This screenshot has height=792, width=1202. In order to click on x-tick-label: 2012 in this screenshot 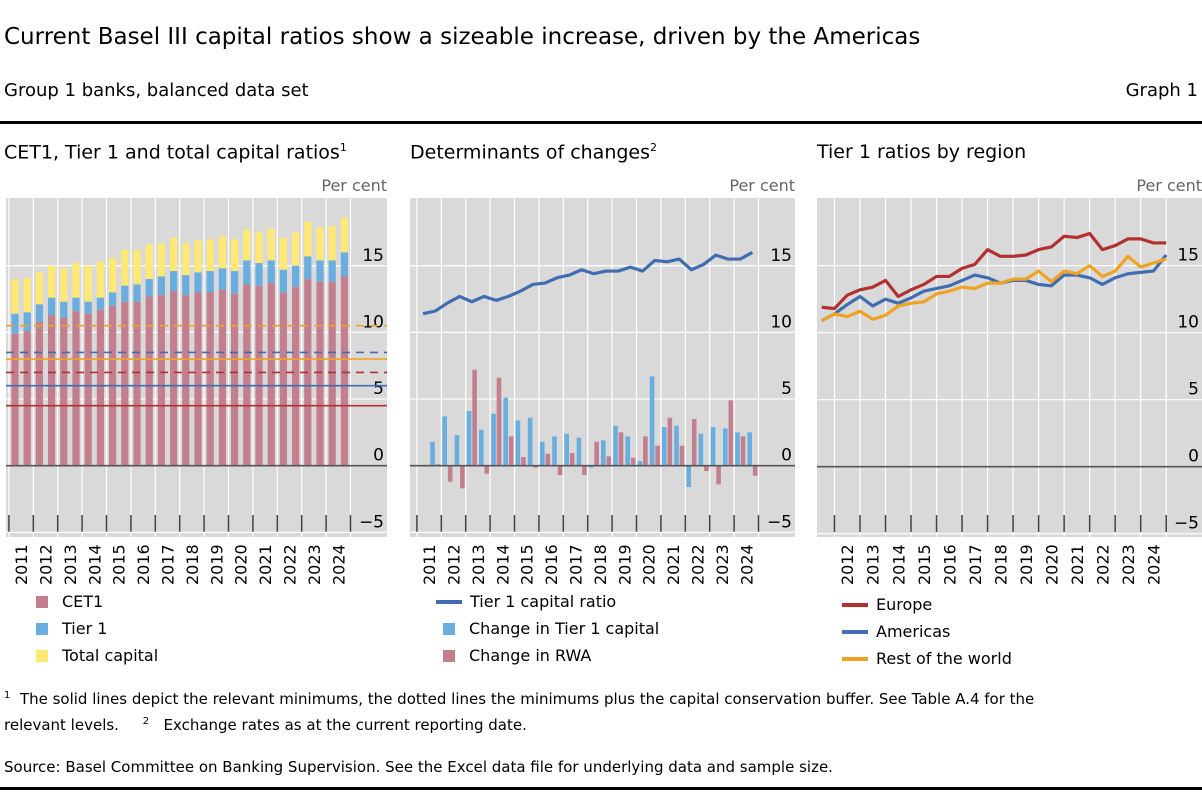, I will do `click(847, 564)`.